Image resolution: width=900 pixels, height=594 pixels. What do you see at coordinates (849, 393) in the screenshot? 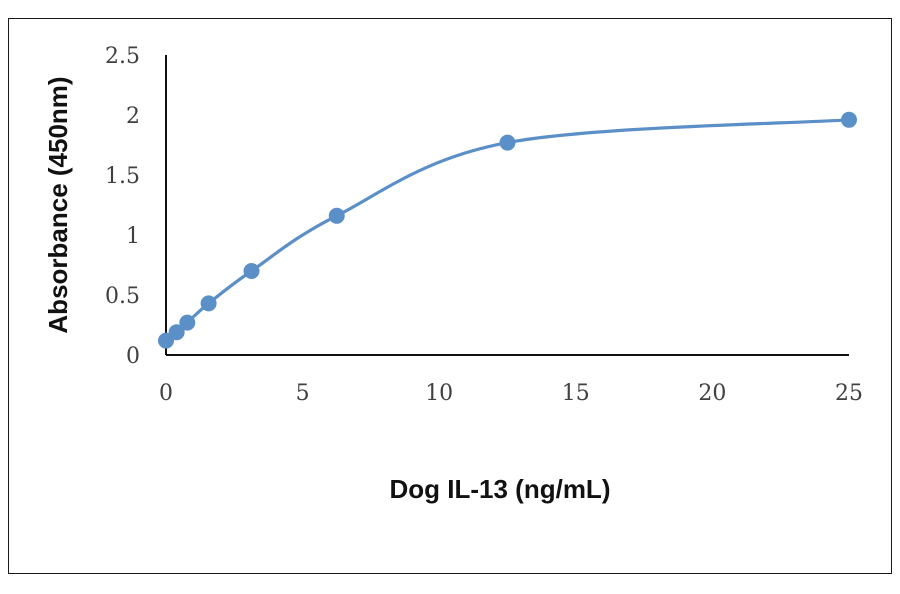
I see `x-tick-label: 25` at bounding box center [849, 393].